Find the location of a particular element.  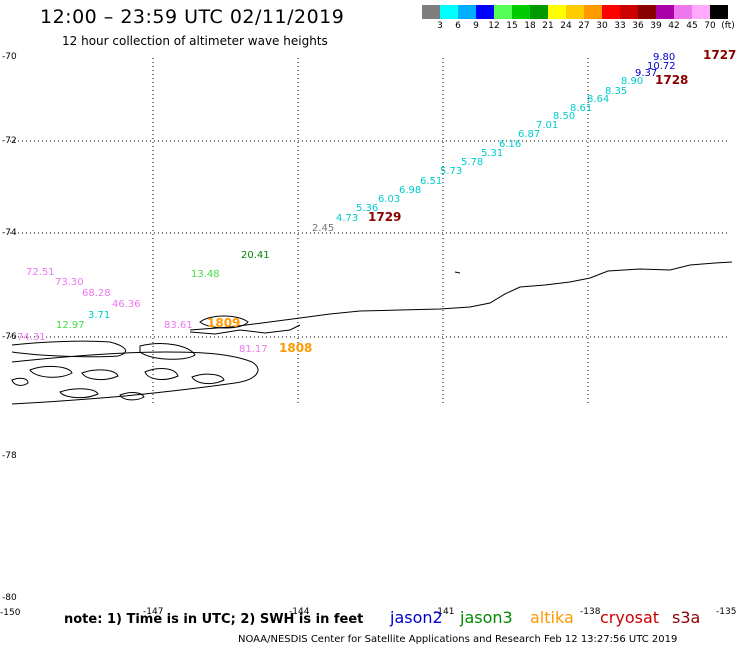

legend-label: 15 is located at coordinates (512, 26).